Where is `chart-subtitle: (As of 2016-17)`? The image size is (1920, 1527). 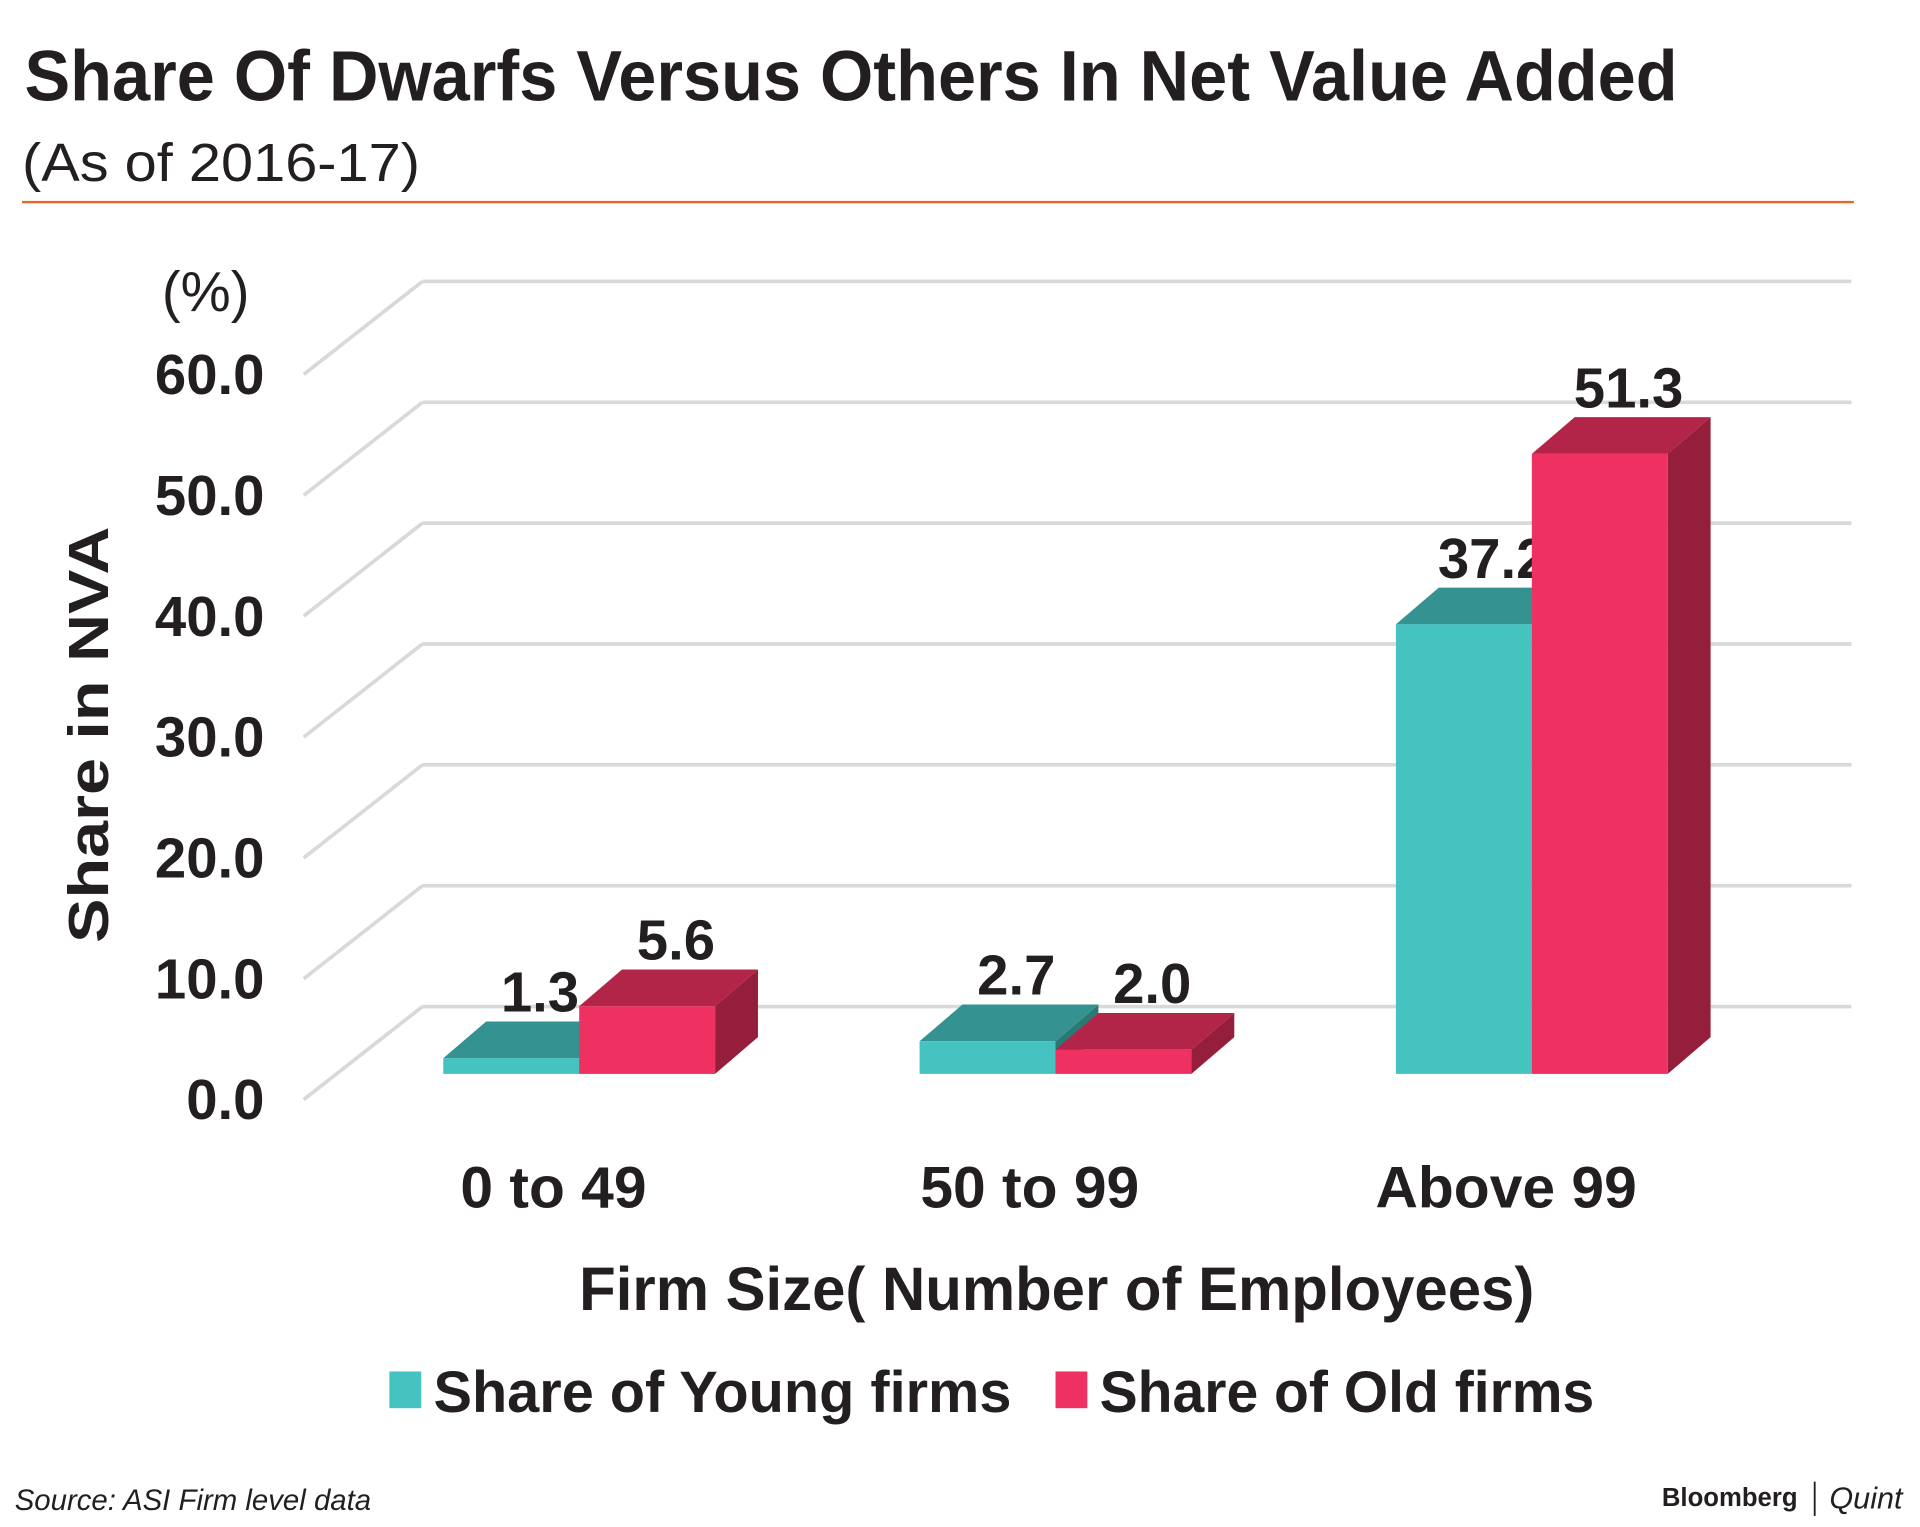 chart-subtitle: (As of 2016-17) is located at coordinates (221, 163).